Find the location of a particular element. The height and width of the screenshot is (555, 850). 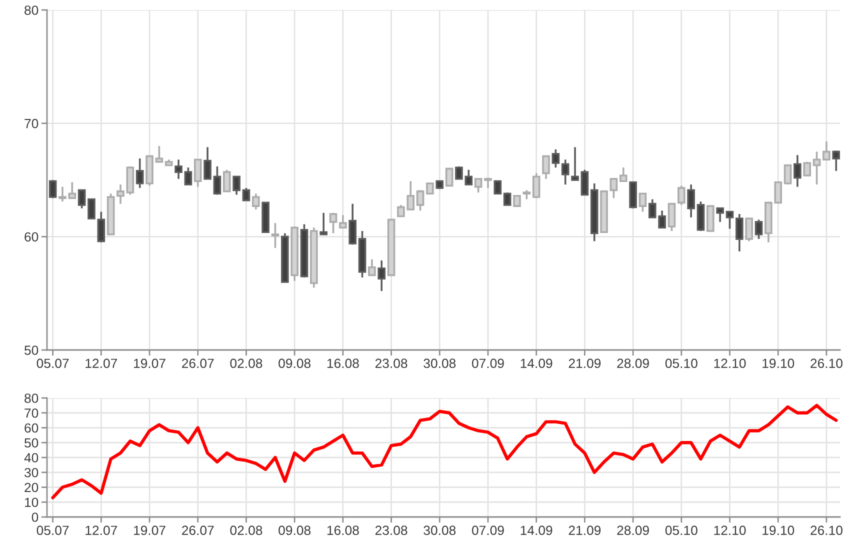

y-tick-label: 30 is located at coordinates (31, 473).